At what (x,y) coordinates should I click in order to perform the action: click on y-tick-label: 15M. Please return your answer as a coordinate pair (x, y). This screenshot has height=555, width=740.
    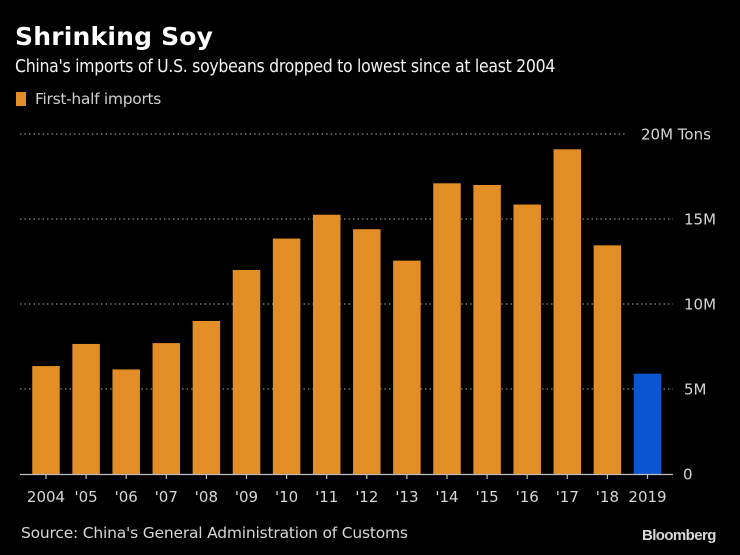
    Looking at the image, I should click on (700, 220).